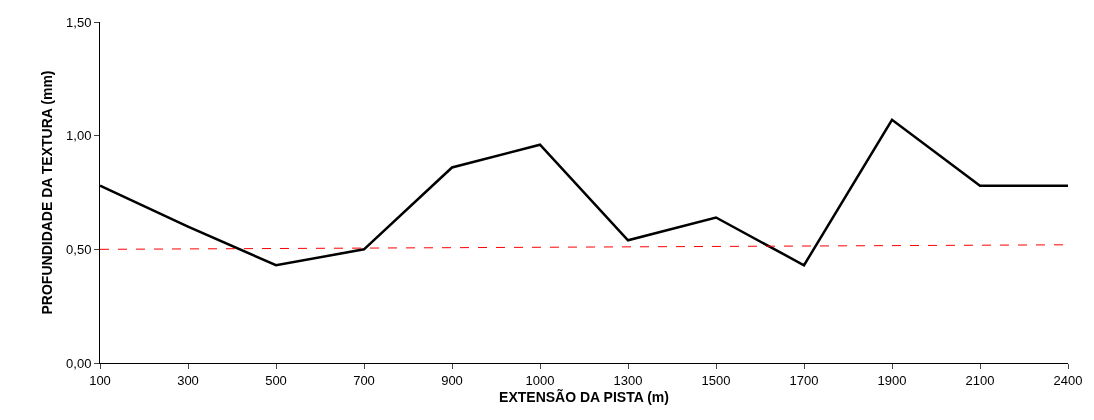 Image resolution: width=1094 pixels, height=420 pixels. I want to click on y-tick-label: 0,50, so click(79, 249).